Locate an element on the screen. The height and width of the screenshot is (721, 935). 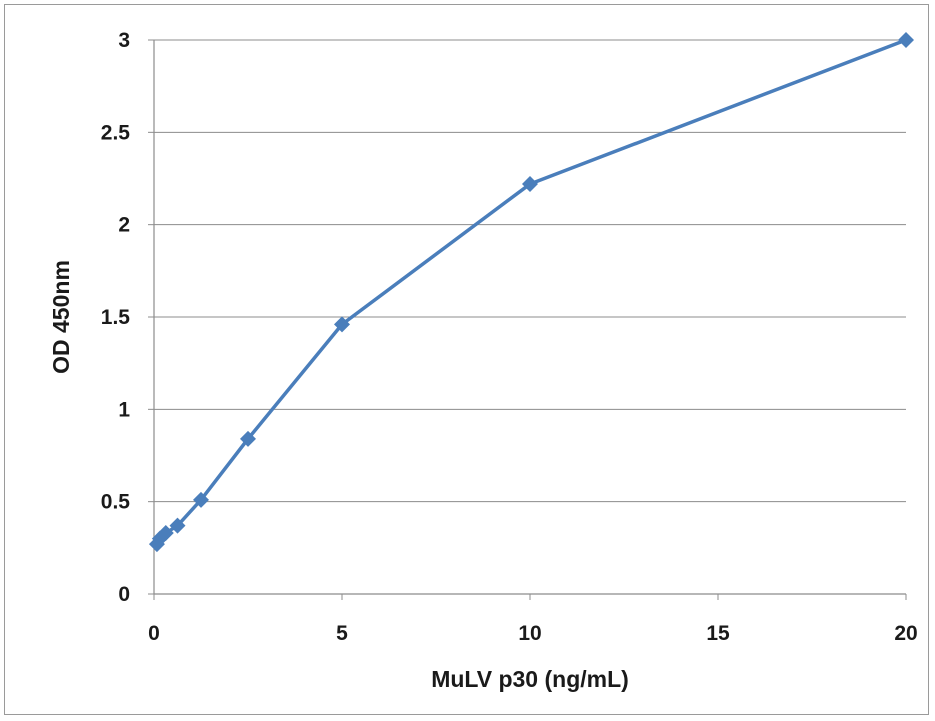
x-tick-label-0: 0 is located at coordinates (154, 633).